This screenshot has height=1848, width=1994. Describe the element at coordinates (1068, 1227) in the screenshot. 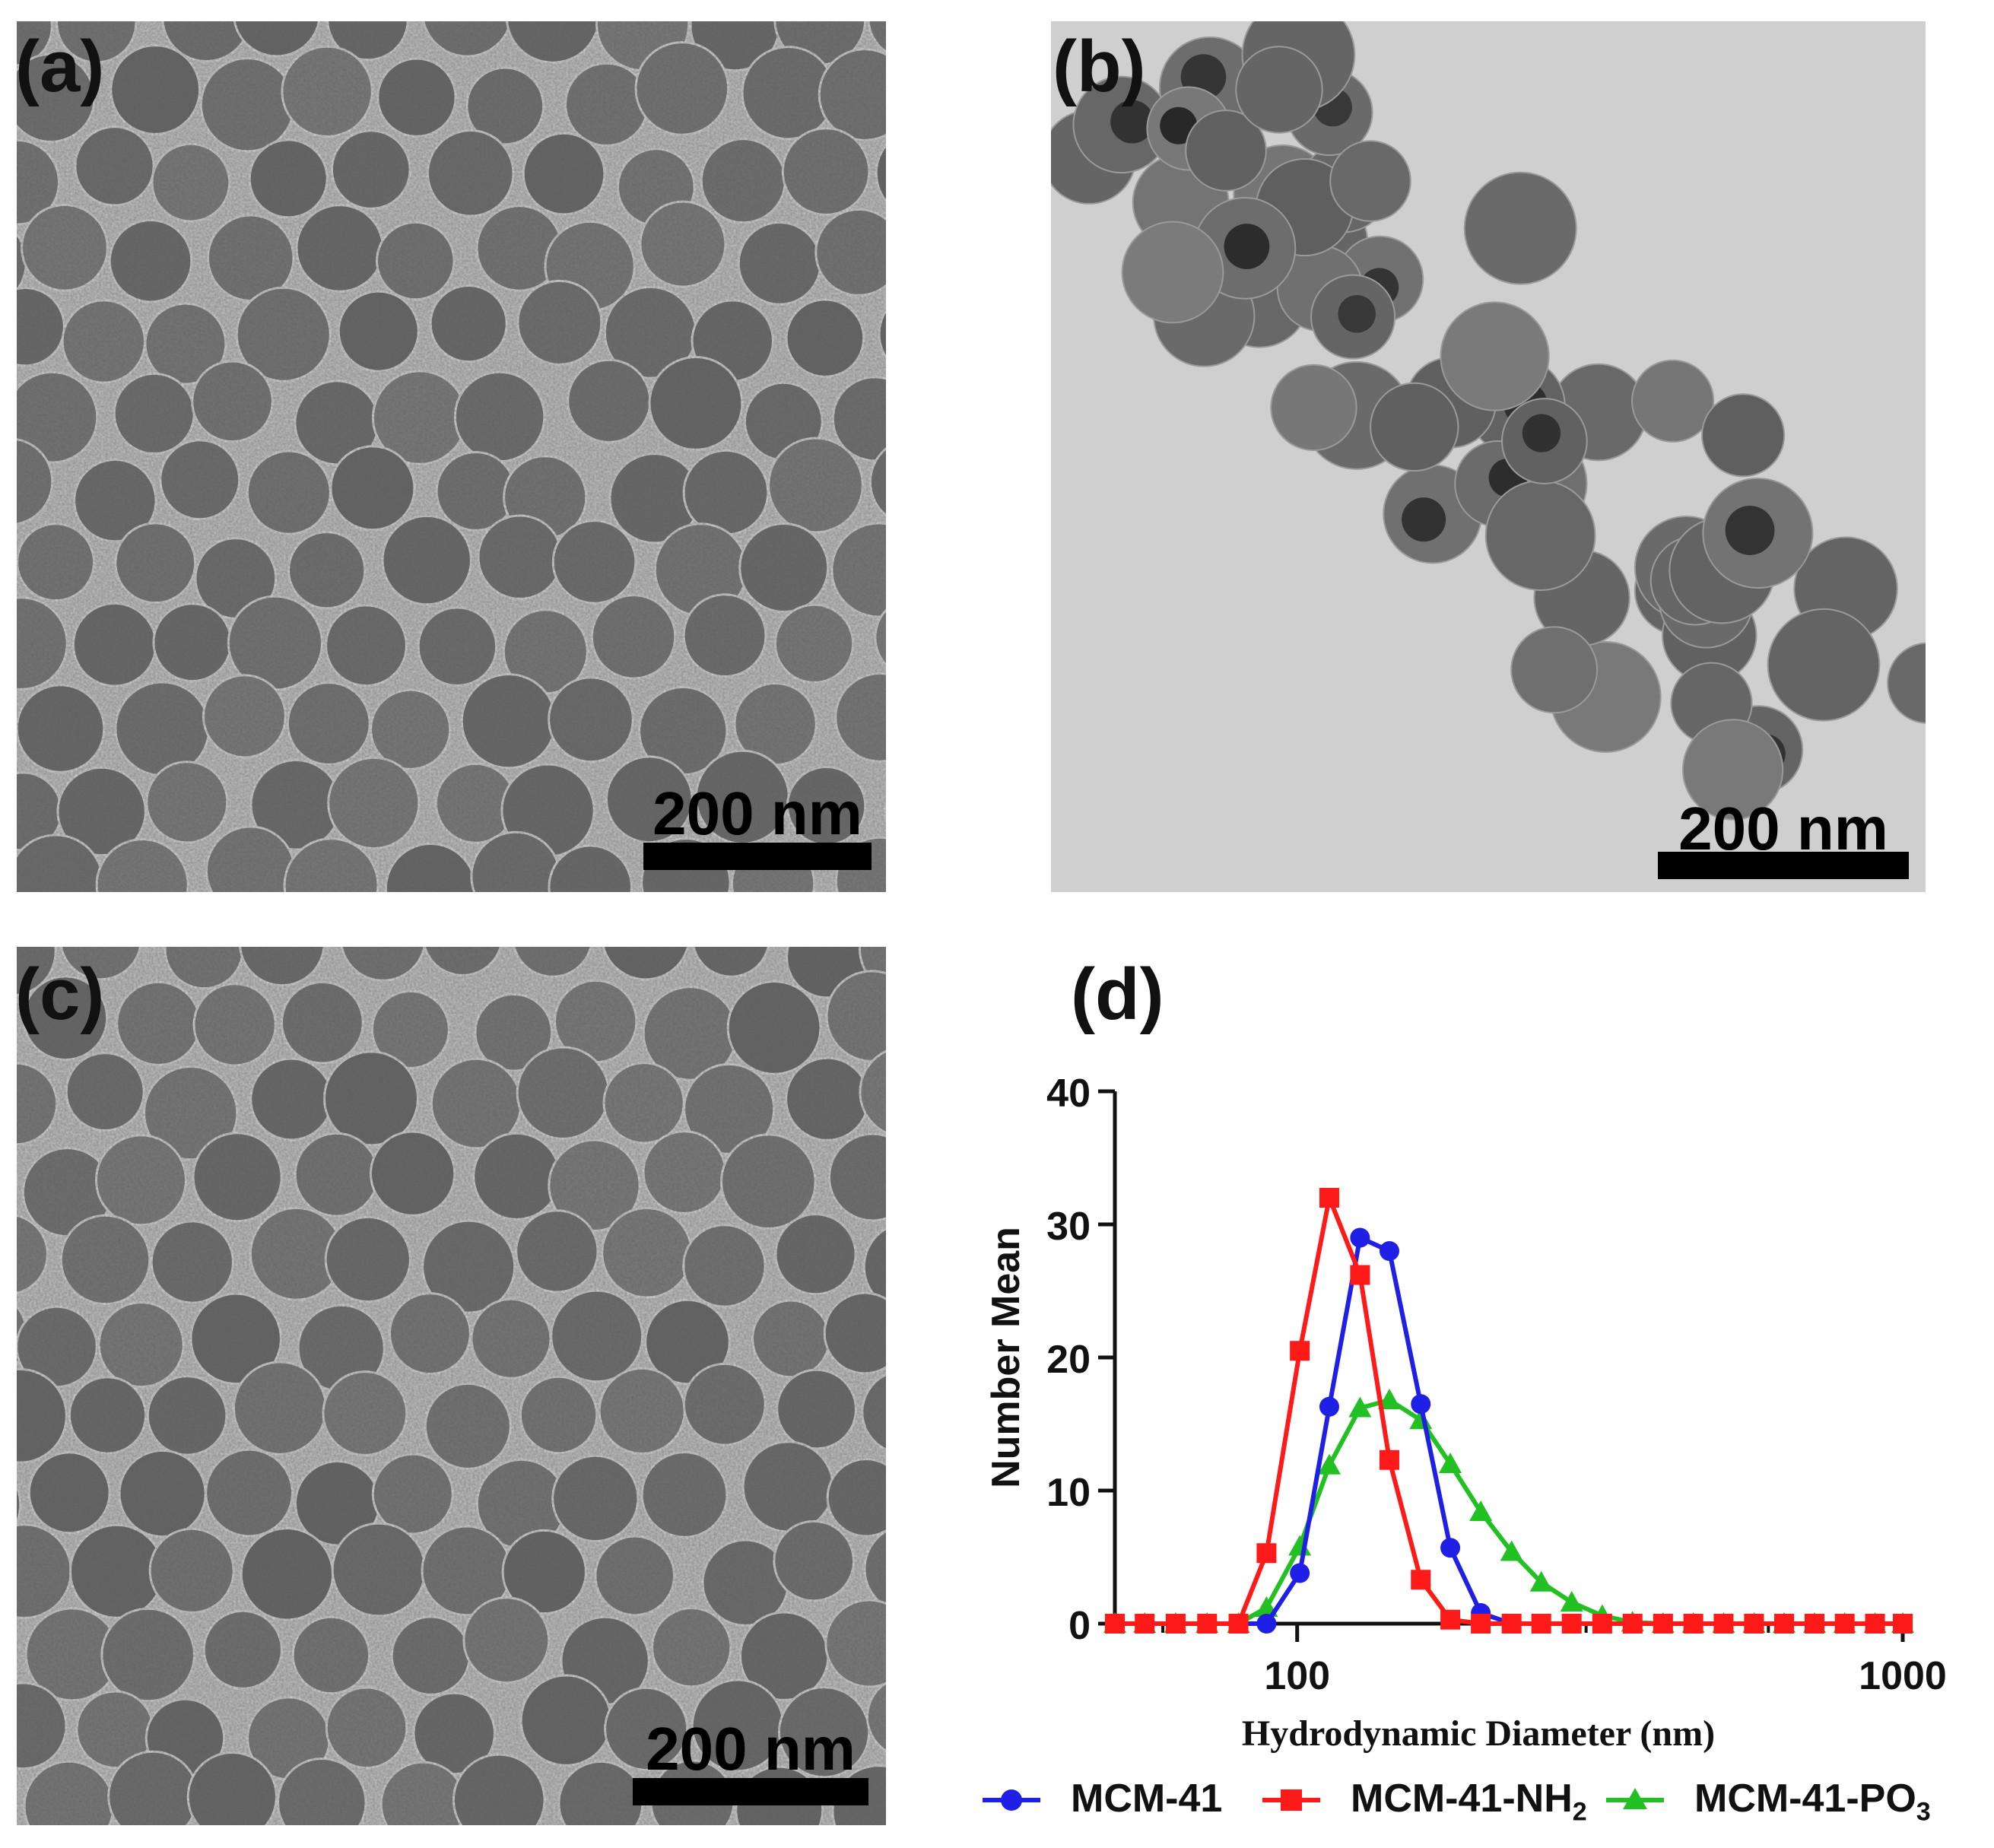

I see `y-tick-label: 30` at that location.